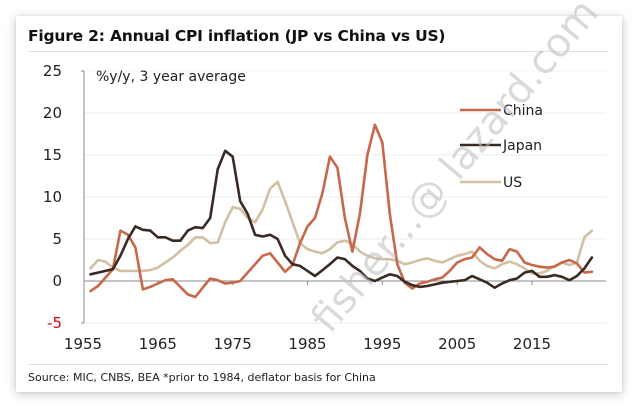 This screenshot has width=640, height=408. I want to click on y-tick-label: 20, so click(52, 113).